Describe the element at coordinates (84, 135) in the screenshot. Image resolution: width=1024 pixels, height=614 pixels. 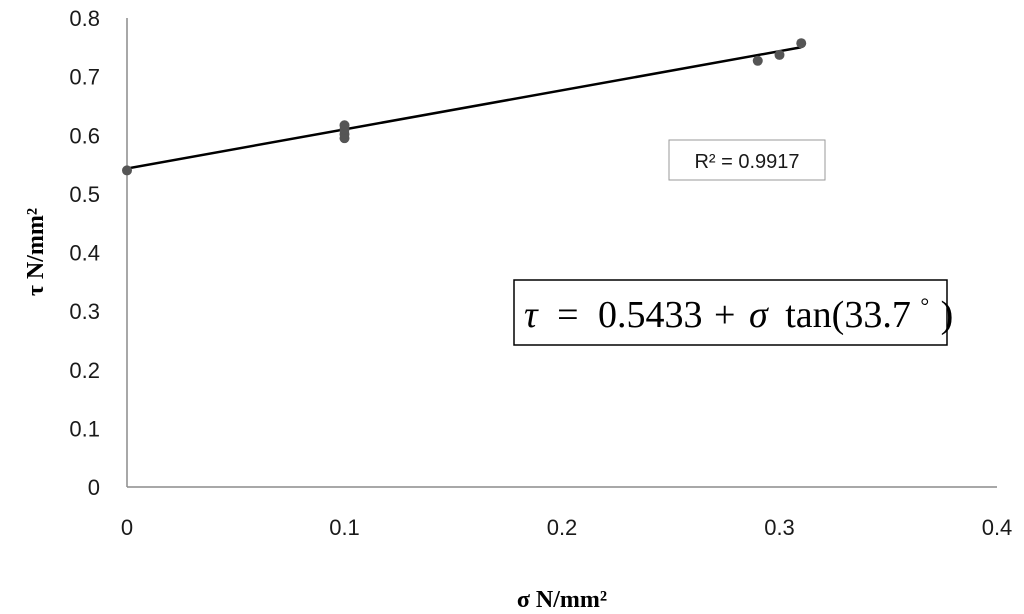
I see `y-tick-label: 0.6` at that location.